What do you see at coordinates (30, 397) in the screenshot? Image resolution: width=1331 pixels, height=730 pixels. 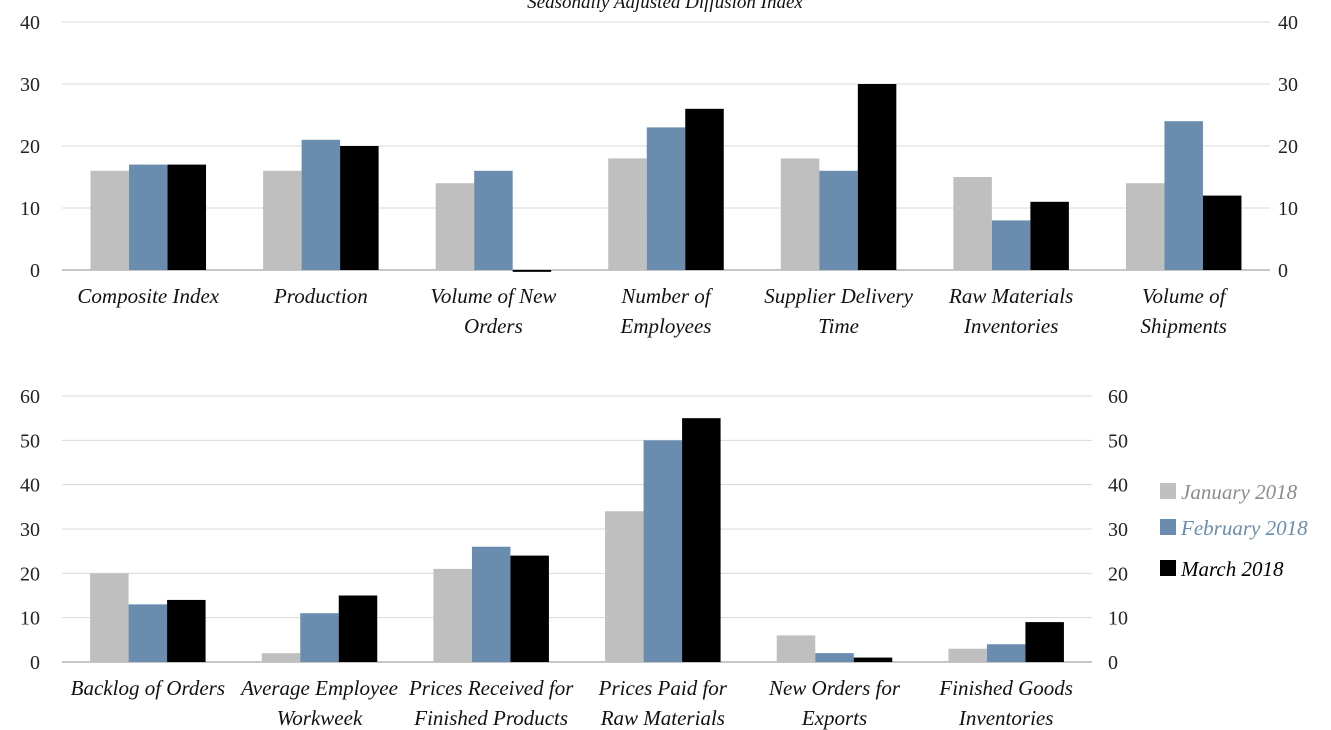 I see `bottom-y-tick-left-60: 60` at bounding box center [30, 397].